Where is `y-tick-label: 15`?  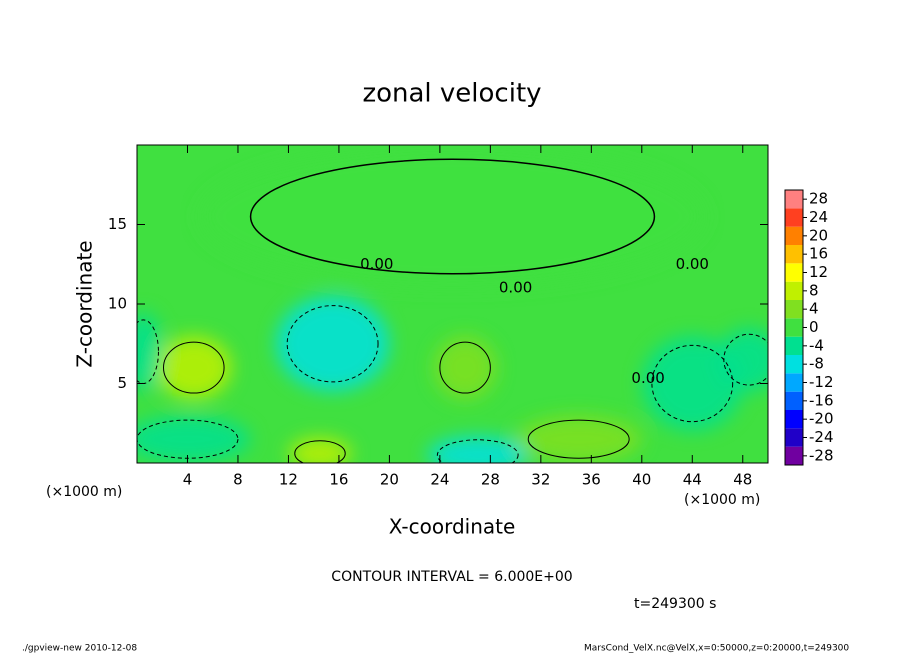
y-tick-label: 15 is located at coordinates (117, 224).